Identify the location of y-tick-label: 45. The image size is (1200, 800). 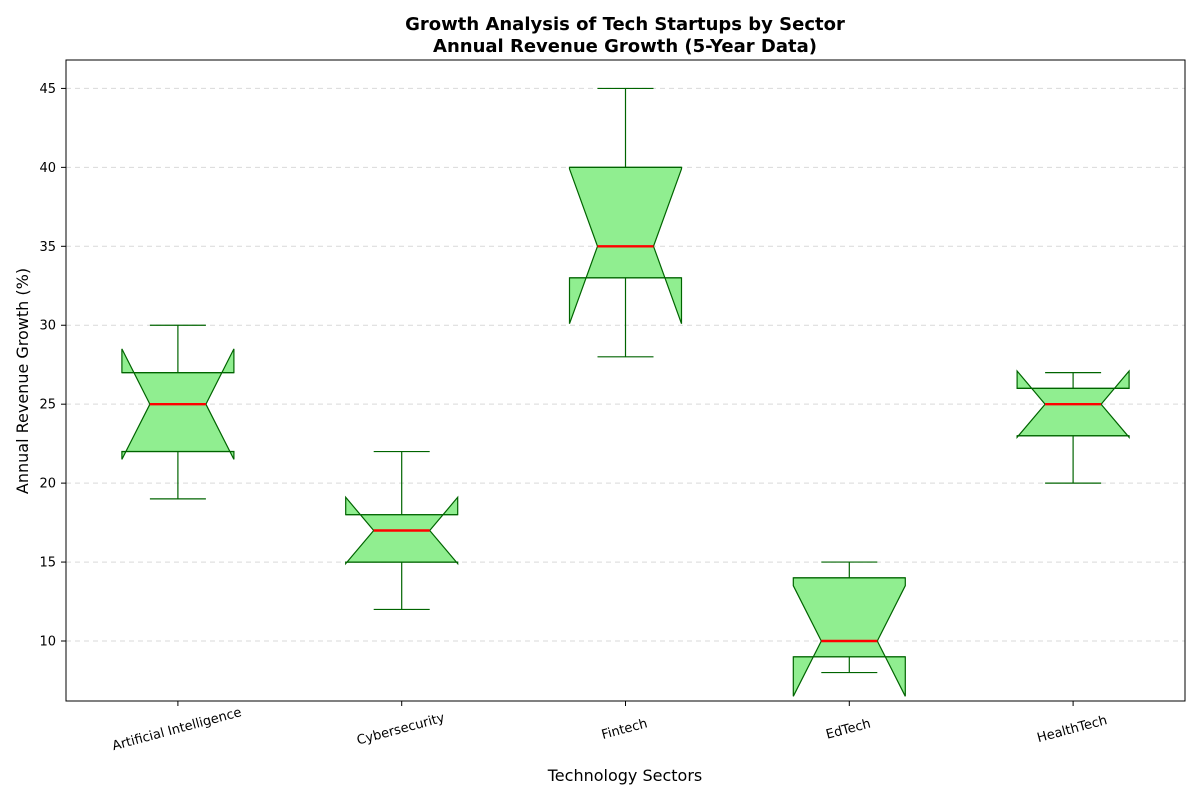
(47, 89).